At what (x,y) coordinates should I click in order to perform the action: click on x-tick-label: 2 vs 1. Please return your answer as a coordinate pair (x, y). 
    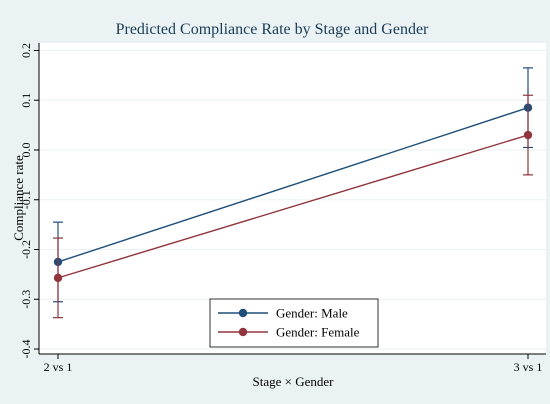
    Looking at the image, I should click on (58, 367).